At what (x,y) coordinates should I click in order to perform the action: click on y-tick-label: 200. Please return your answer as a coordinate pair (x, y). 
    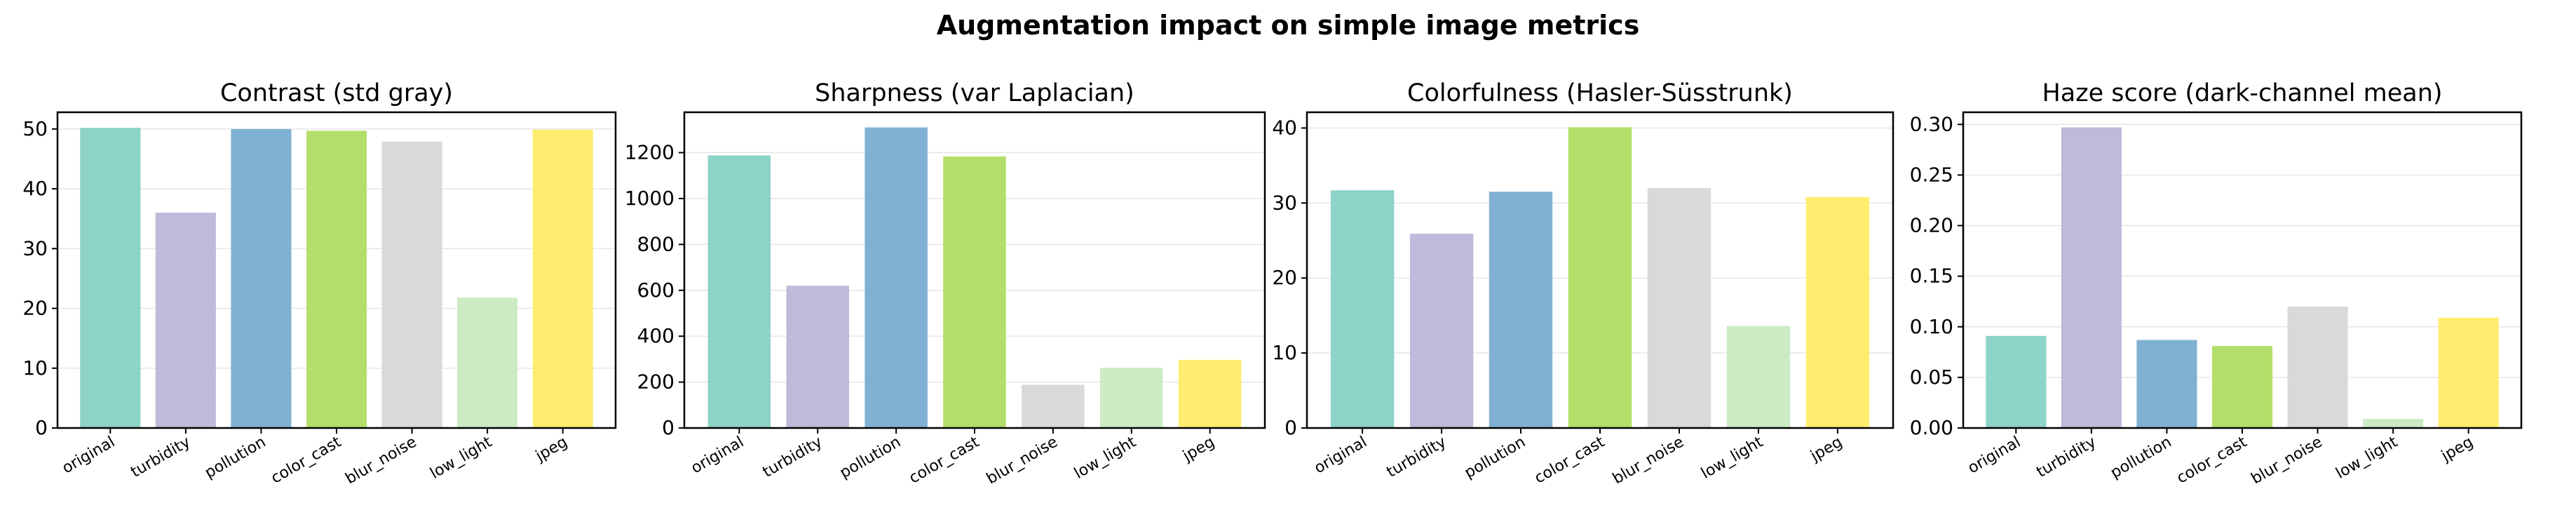
    Looking at the image, I should click on (655, 382).